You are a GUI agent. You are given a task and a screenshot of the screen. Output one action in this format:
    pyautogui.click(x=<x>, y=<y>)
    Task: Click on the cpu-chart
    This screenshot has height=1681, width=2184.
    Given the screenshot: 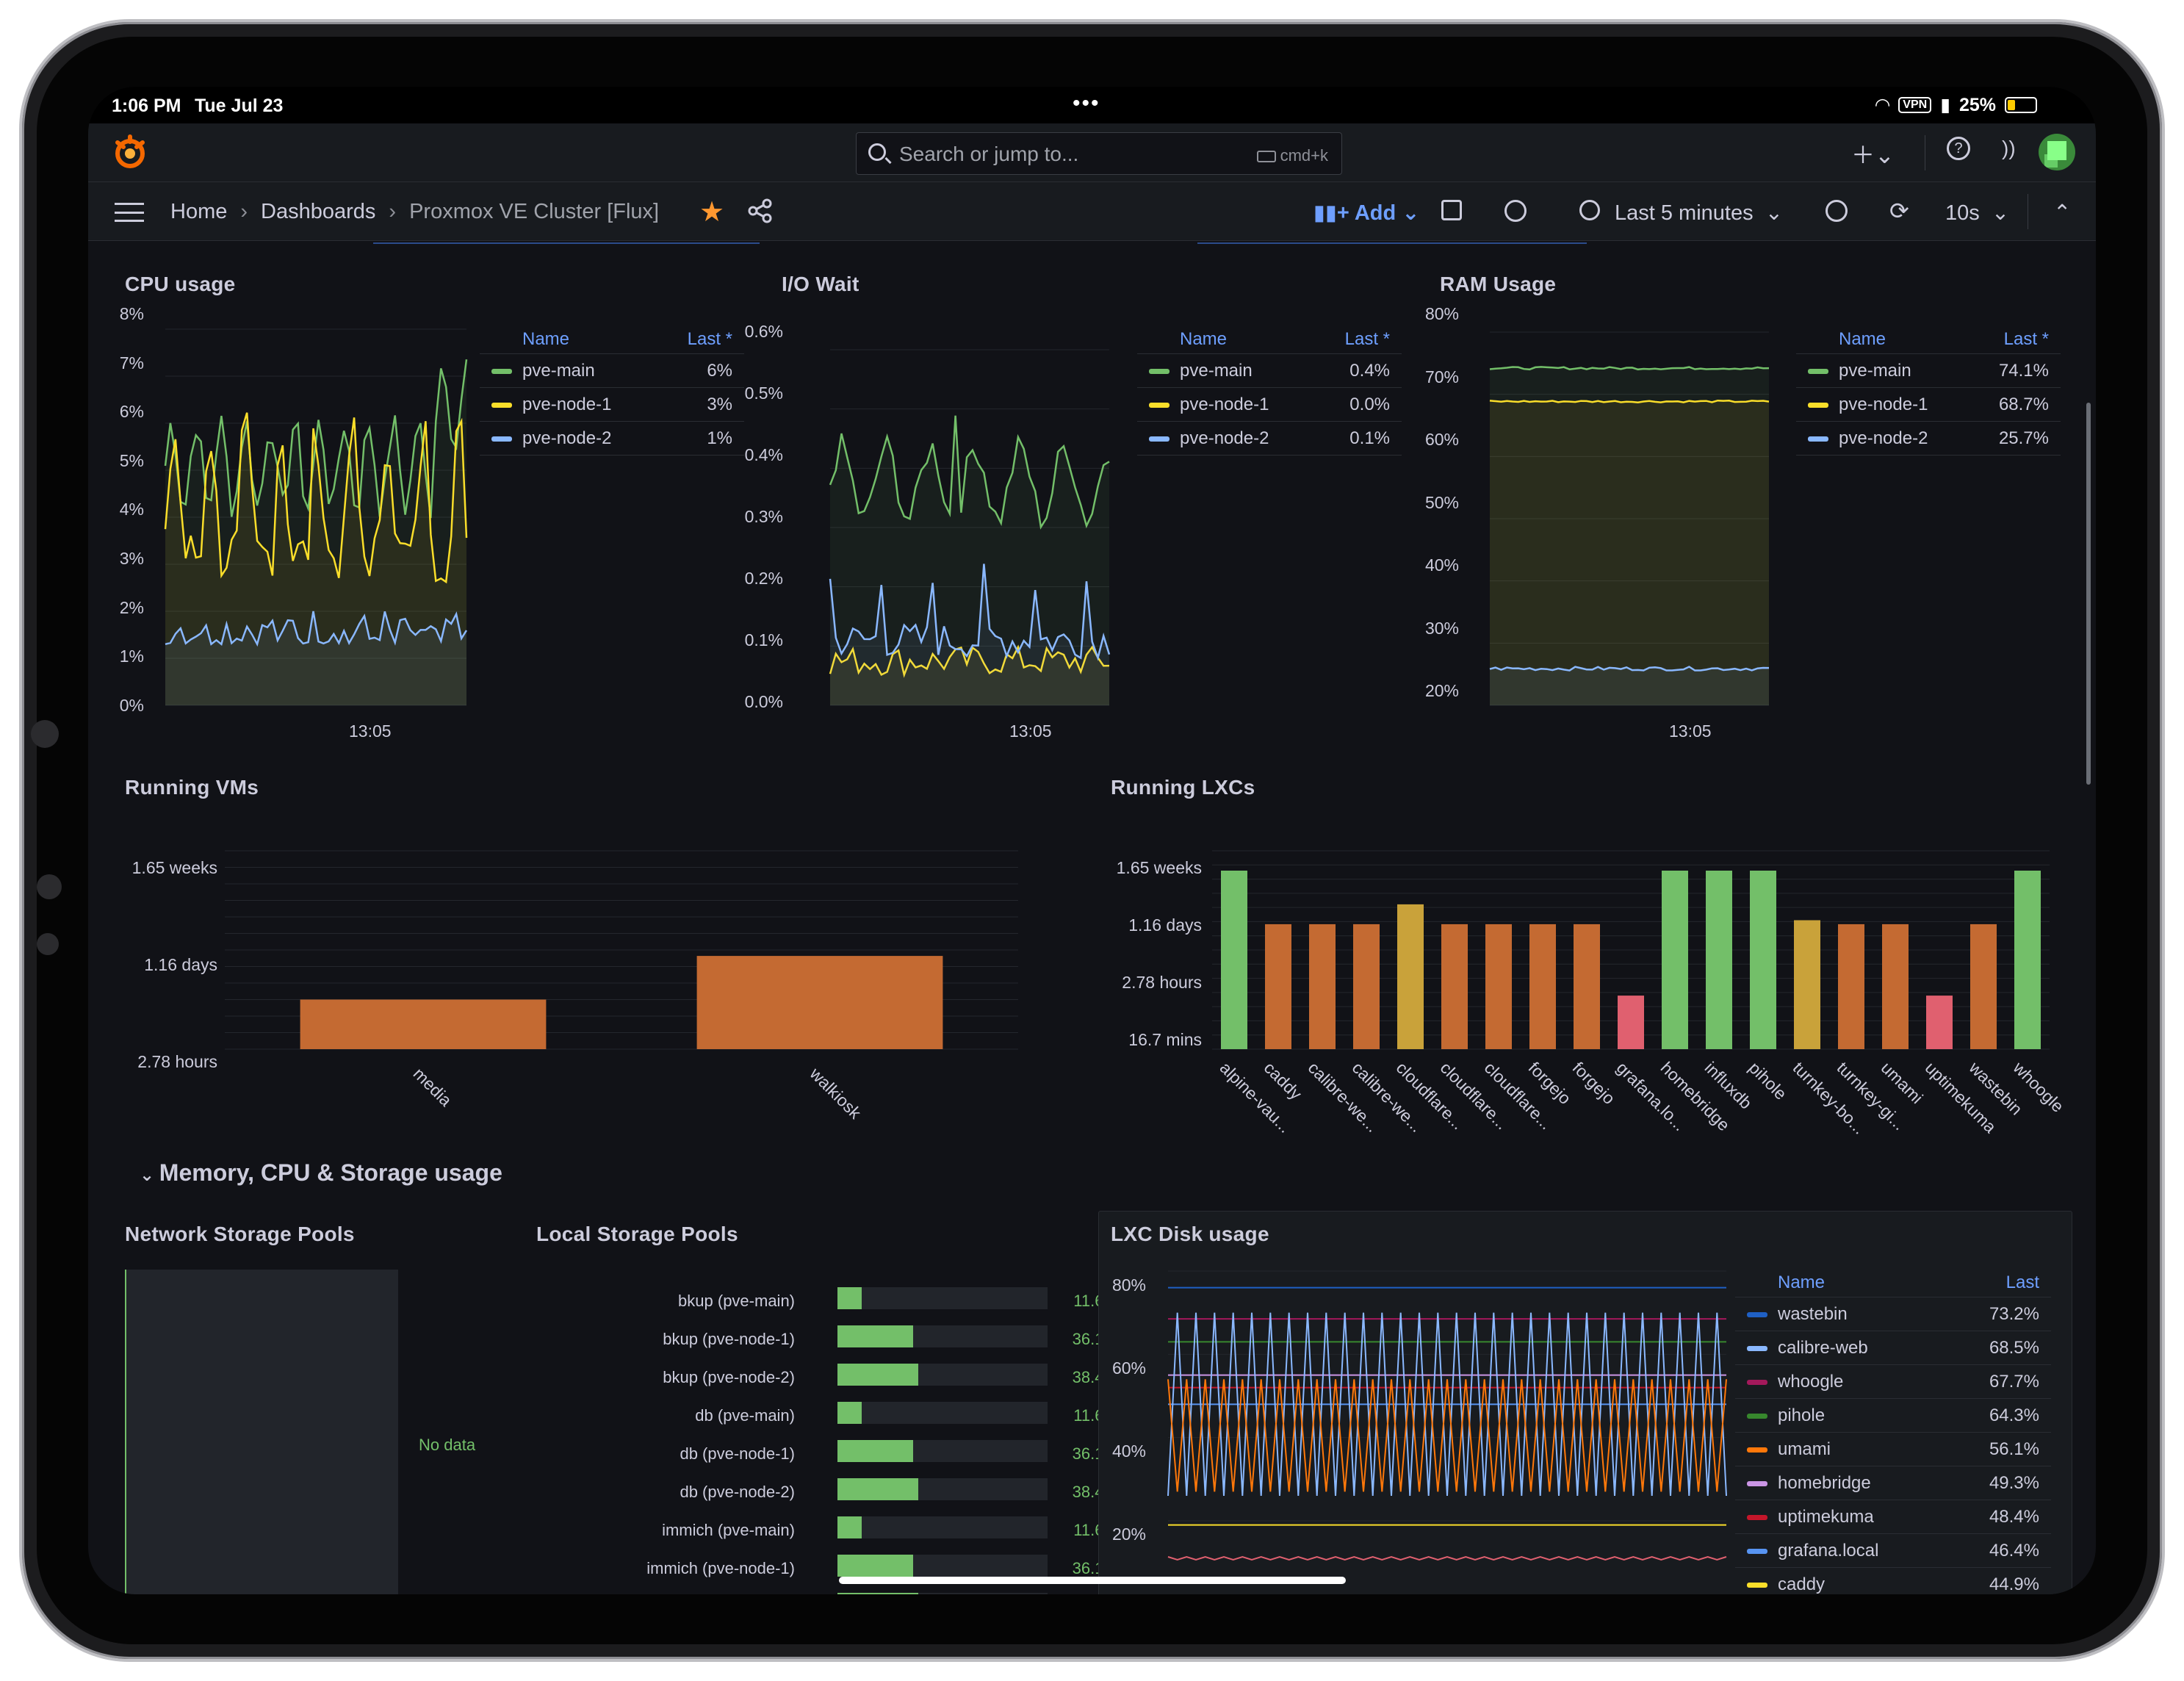 What is the action you would take?
    pyautogui.click(x=316, y=517)
    